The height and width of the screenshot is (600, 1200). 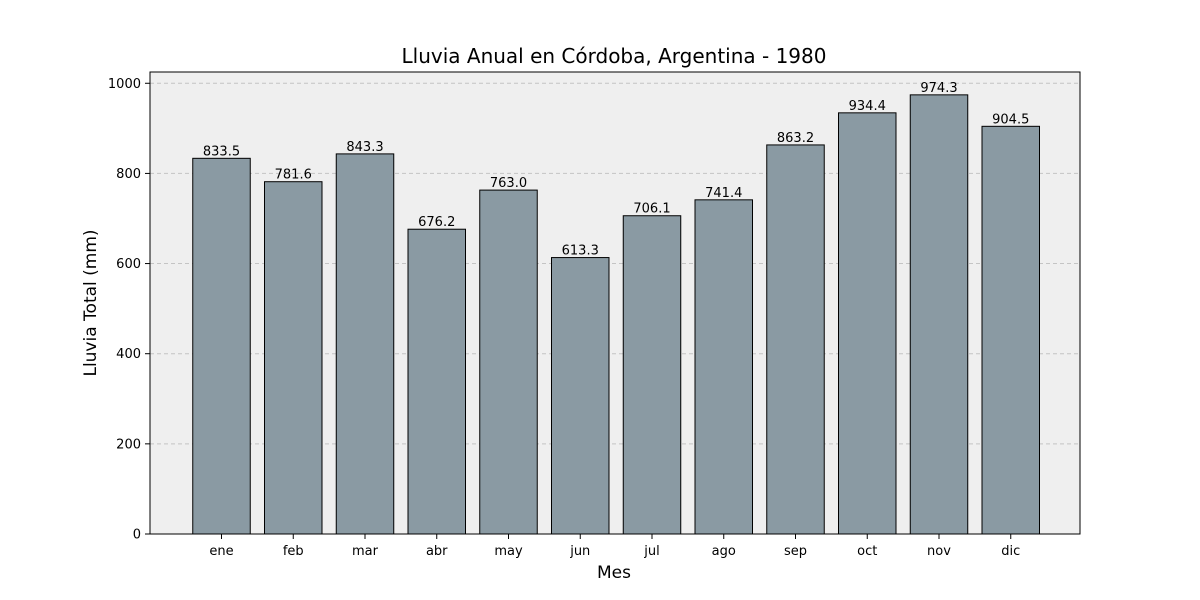 I want to click on x-tick-label-feb: feb, so click(x=293, y=551).